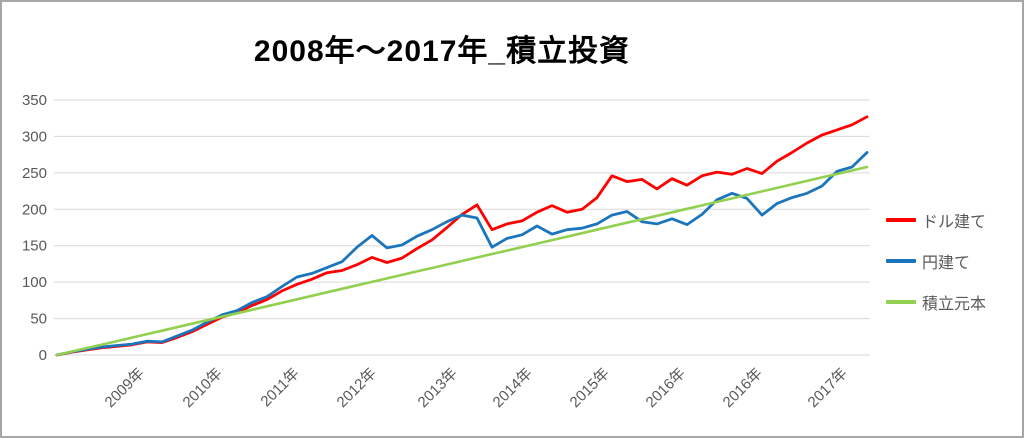 The width and height of the screenshot is (1024, 438). I want to click on legend-label-principal: 積立元本, so click(954, 304).